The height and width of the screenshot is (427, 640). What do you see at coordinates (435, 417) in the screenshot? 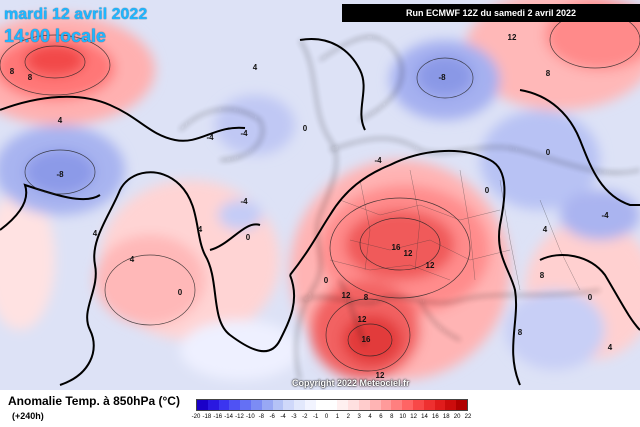
I see `color-scale-tick: 16` at bounding box center [435, 417].